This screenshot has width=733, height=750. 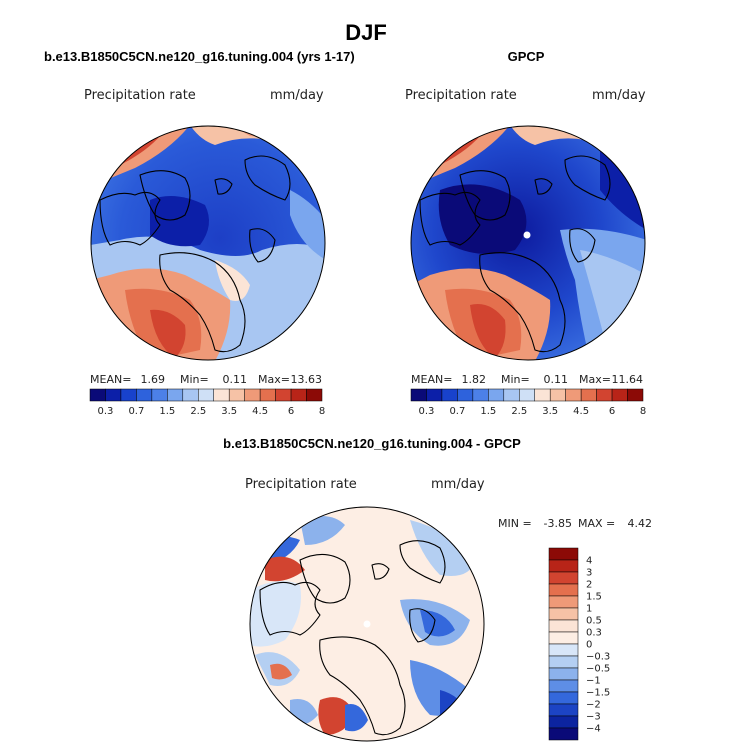 I want to click on panel-b-max-value: 11.64, so click(x=628, y=379).